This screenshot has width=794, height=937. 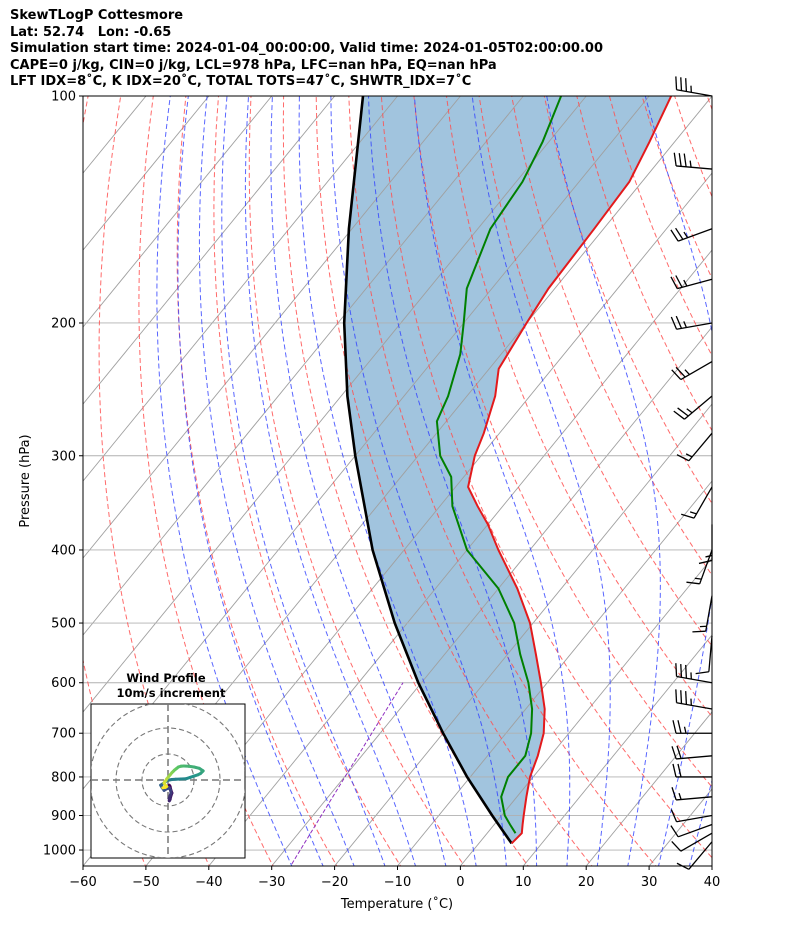 I want to click on y-tick-label: 600, so click(x=63, y=683).